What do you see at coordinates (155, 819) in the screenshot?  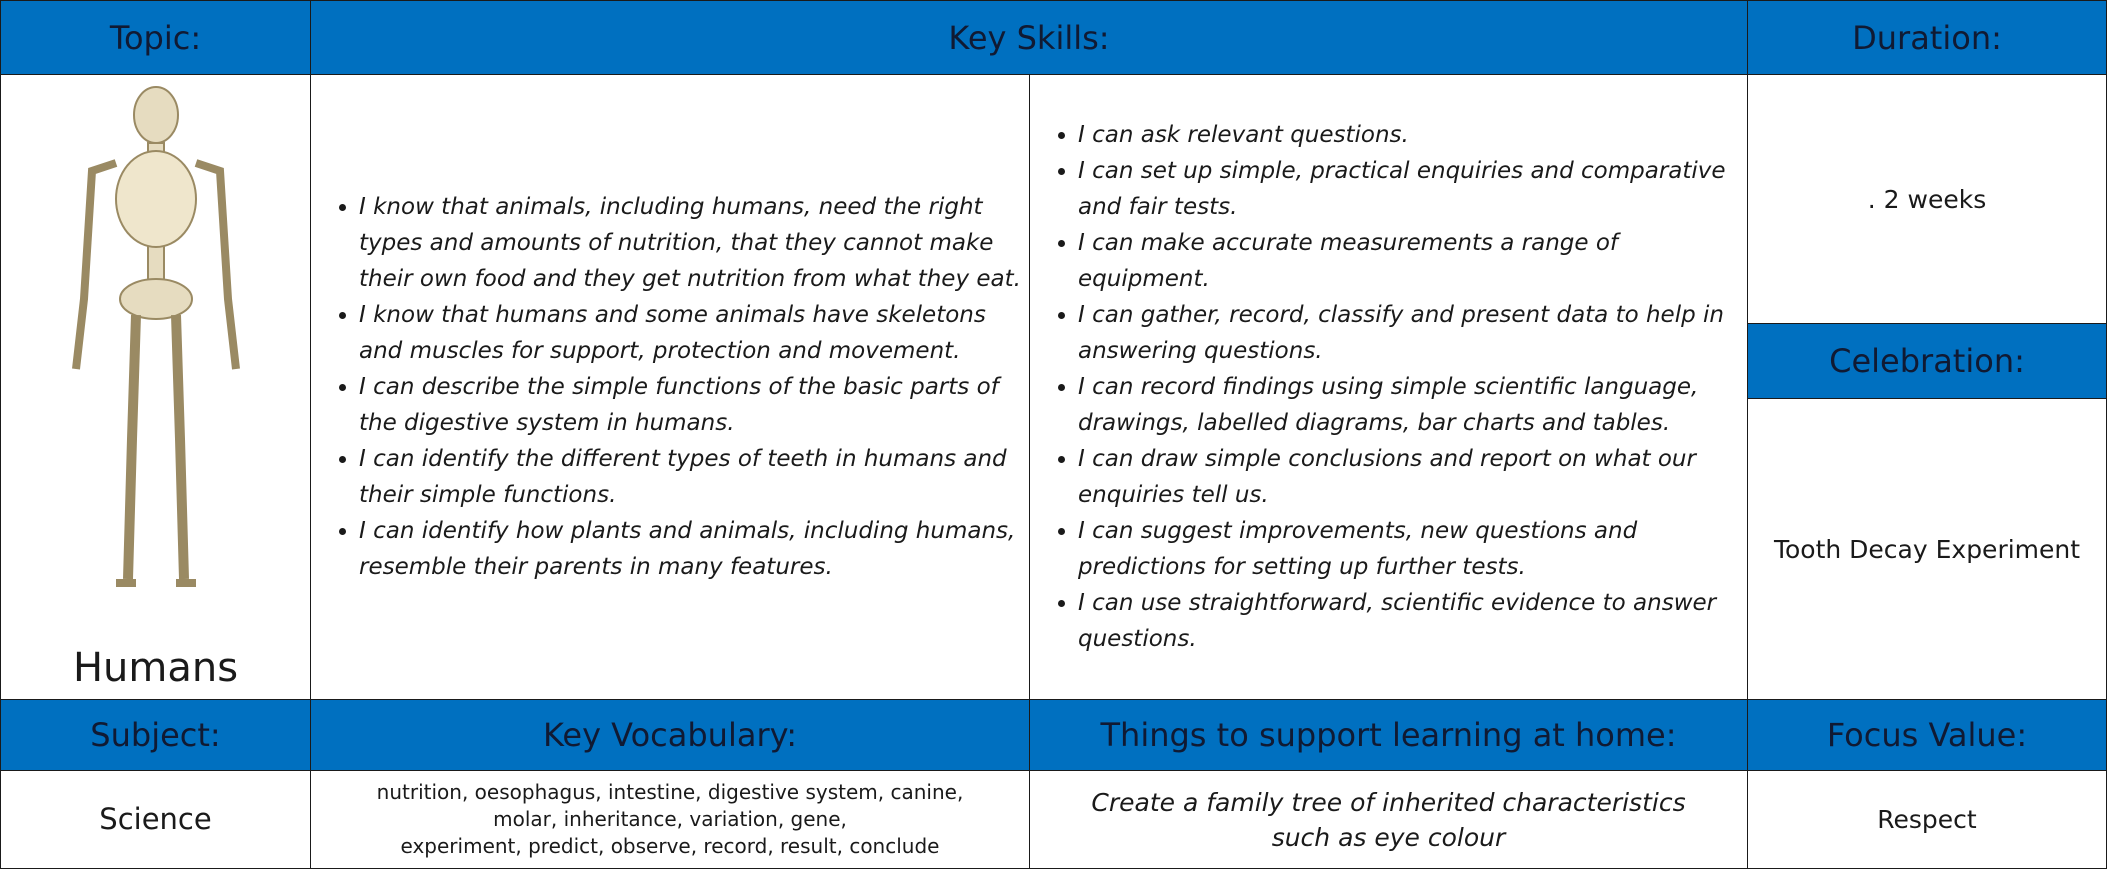 I see `subject: Science` at bounding box center [155, 819].